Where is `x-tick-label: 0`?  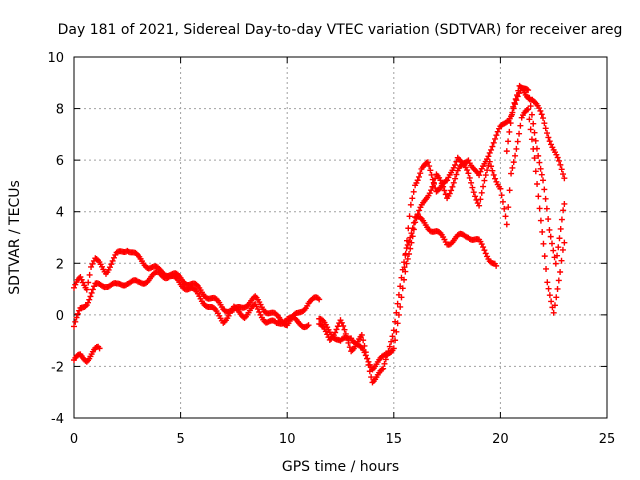 x-tick-label: 0 is located at coordinates (74, 439).